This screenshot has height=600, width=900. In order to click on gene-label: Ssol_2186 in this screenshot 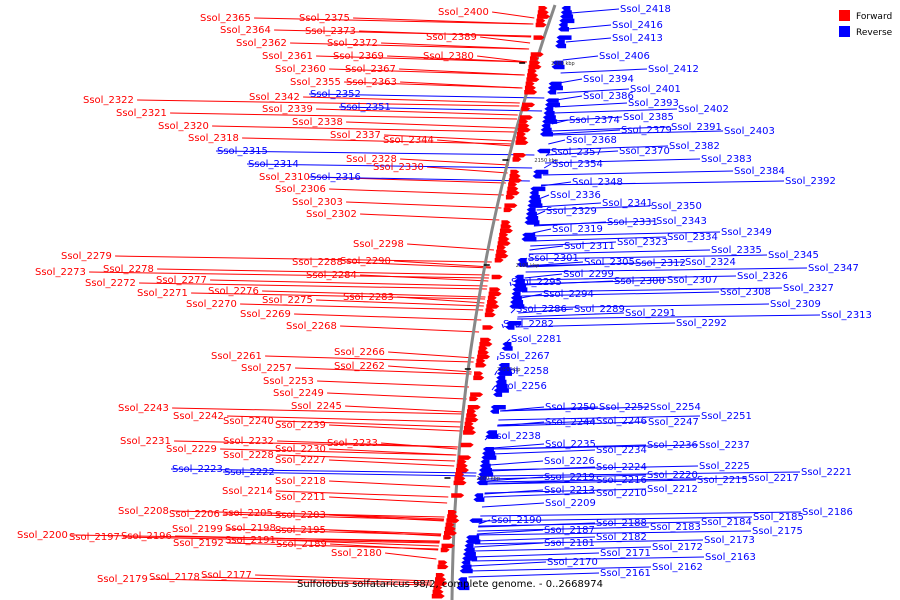, I will do `click(827, 512)`.